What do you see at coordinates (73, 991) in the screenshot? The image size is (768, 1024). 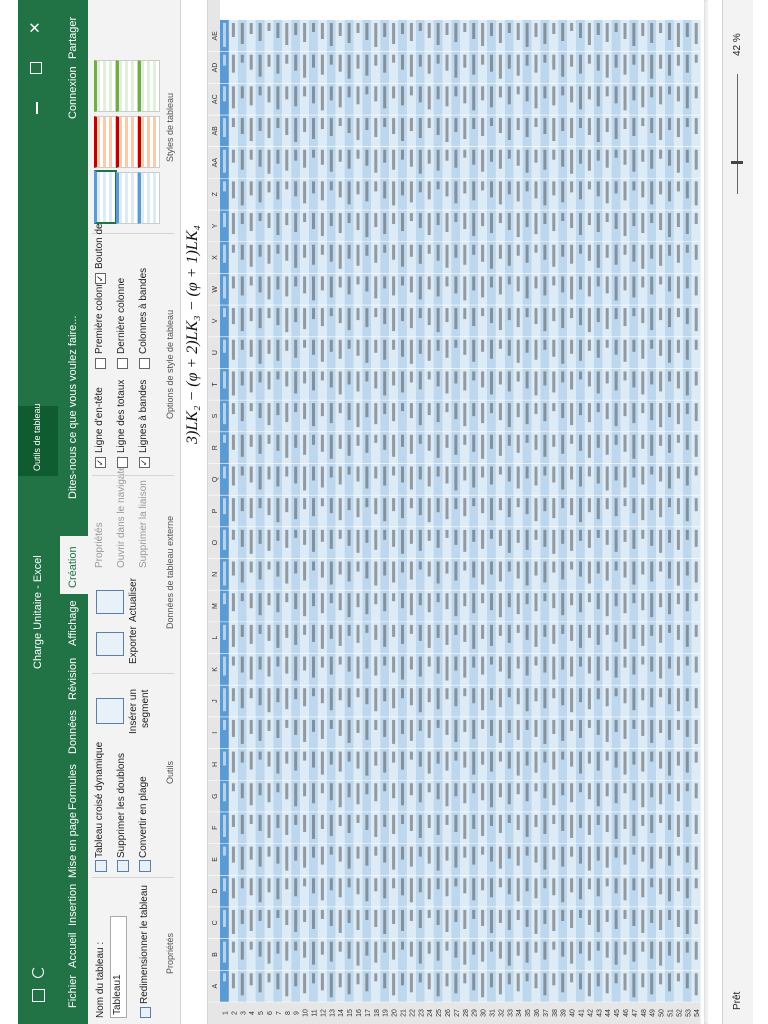 I see `ribbon-tab: Fichier` at bounding box center [73, 991].